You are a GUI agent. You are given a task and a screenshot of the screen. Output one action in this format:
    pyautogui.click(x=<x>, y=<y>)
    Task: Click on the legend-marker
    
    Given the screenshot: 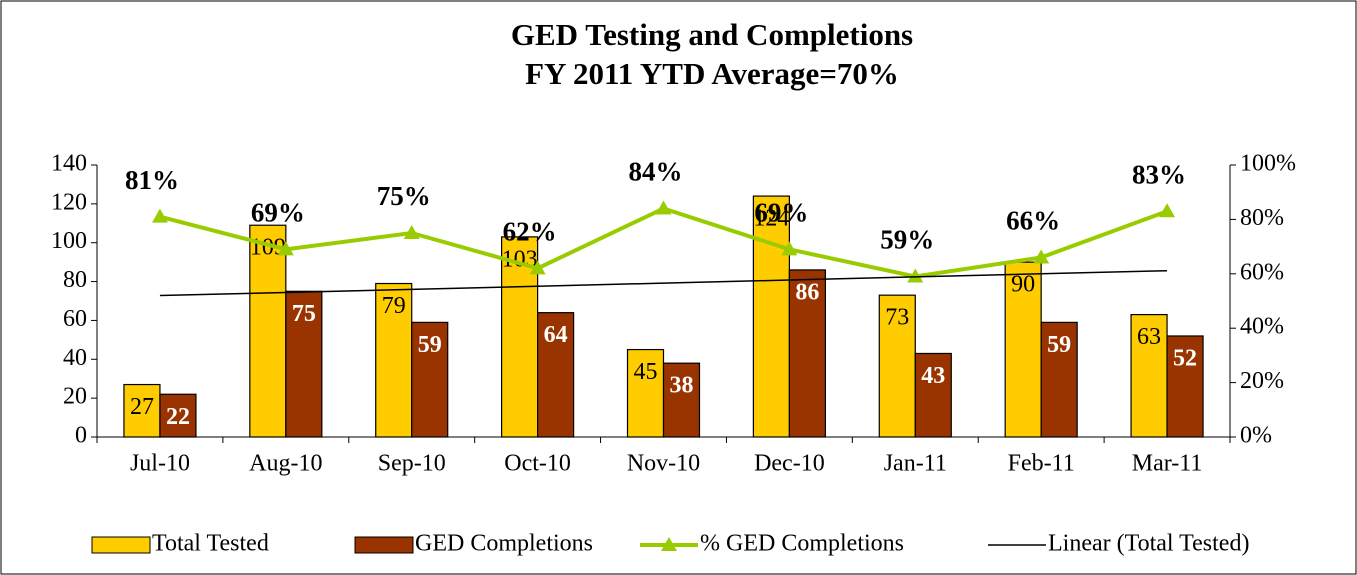 What is the action you would take?
    pyautogui.click(x=669, y=544)
    